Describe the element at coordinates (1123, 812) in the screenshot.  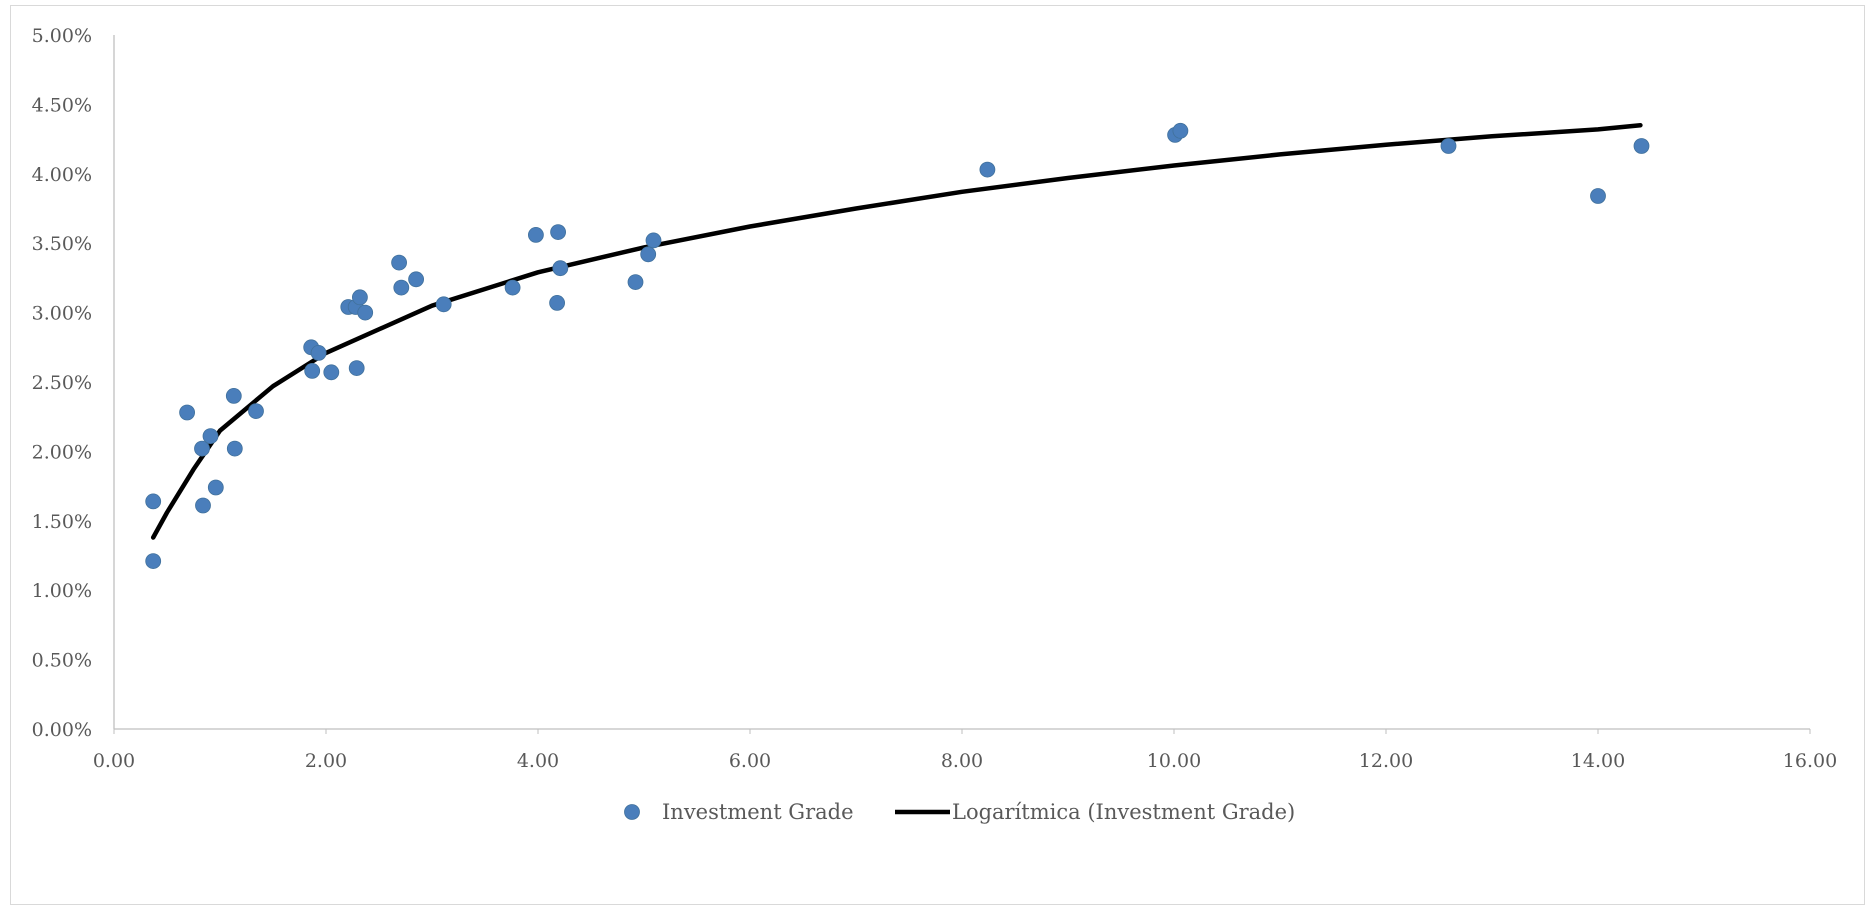
I see `legend-label-trendline: Logarítmica (Investment Grade)` at that location.